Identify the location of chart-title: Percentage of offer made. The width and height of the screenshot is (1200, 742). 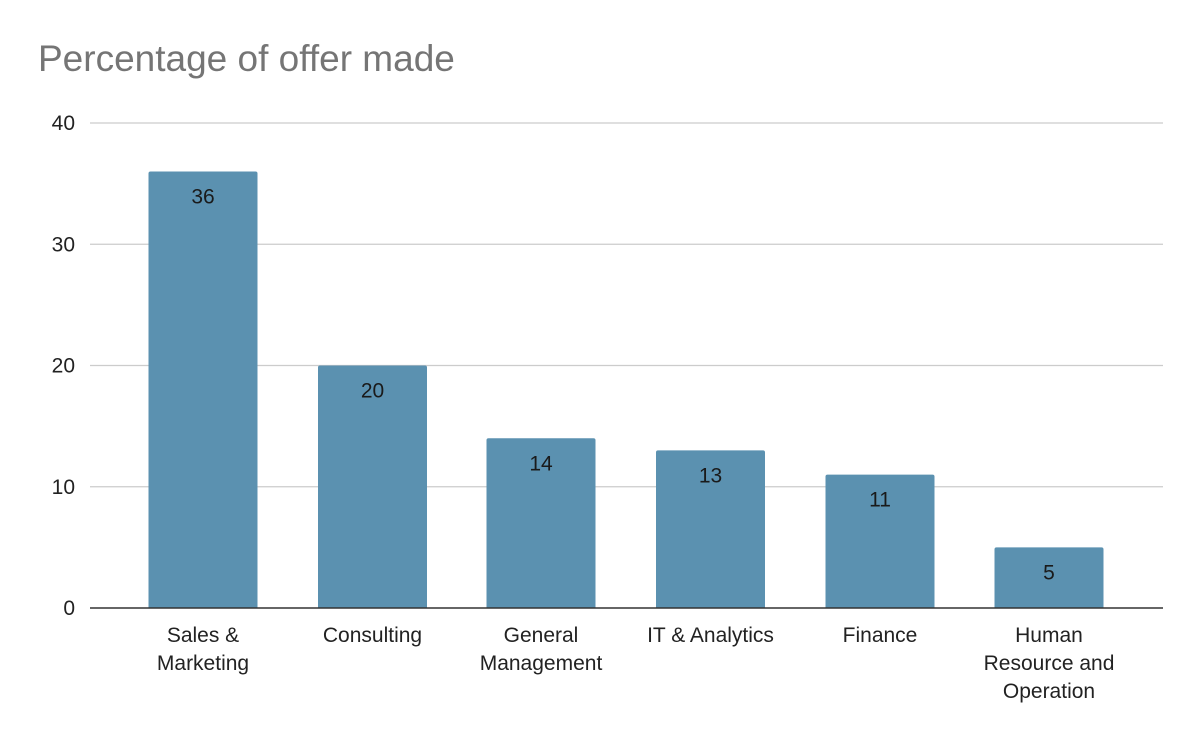
(246, 58).